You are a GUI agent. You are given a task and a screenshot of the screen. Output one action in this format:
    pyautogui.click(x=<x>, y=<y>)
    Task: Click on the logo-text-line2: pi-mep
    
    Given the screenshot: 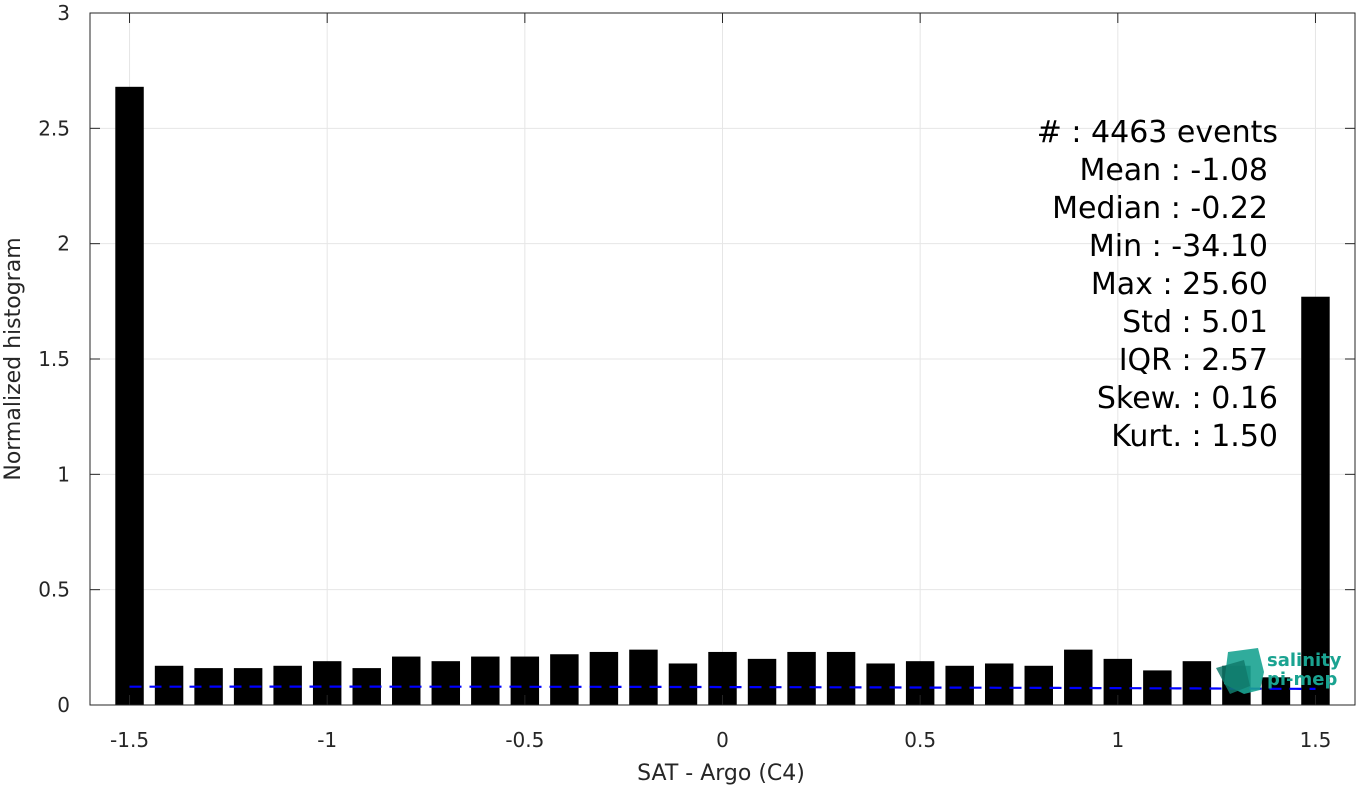 What is the action you would take?
    pyautogui.click(x=1302, y=679)
    